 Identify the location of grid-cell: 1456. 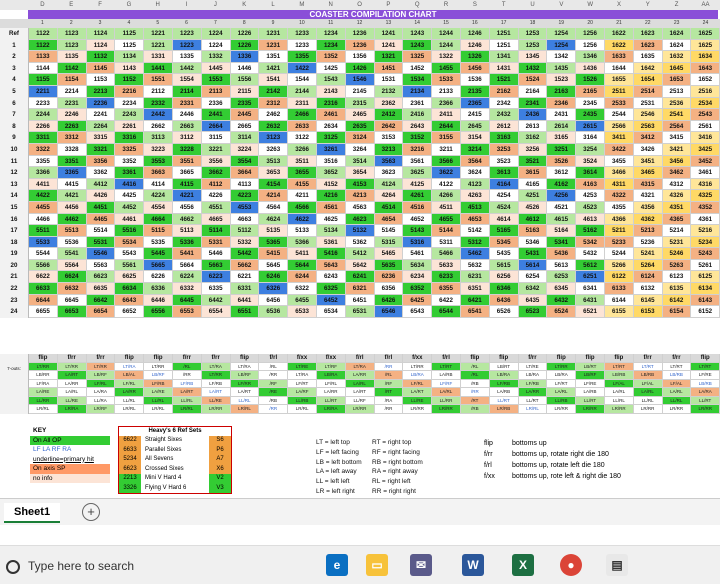
(475, 68).